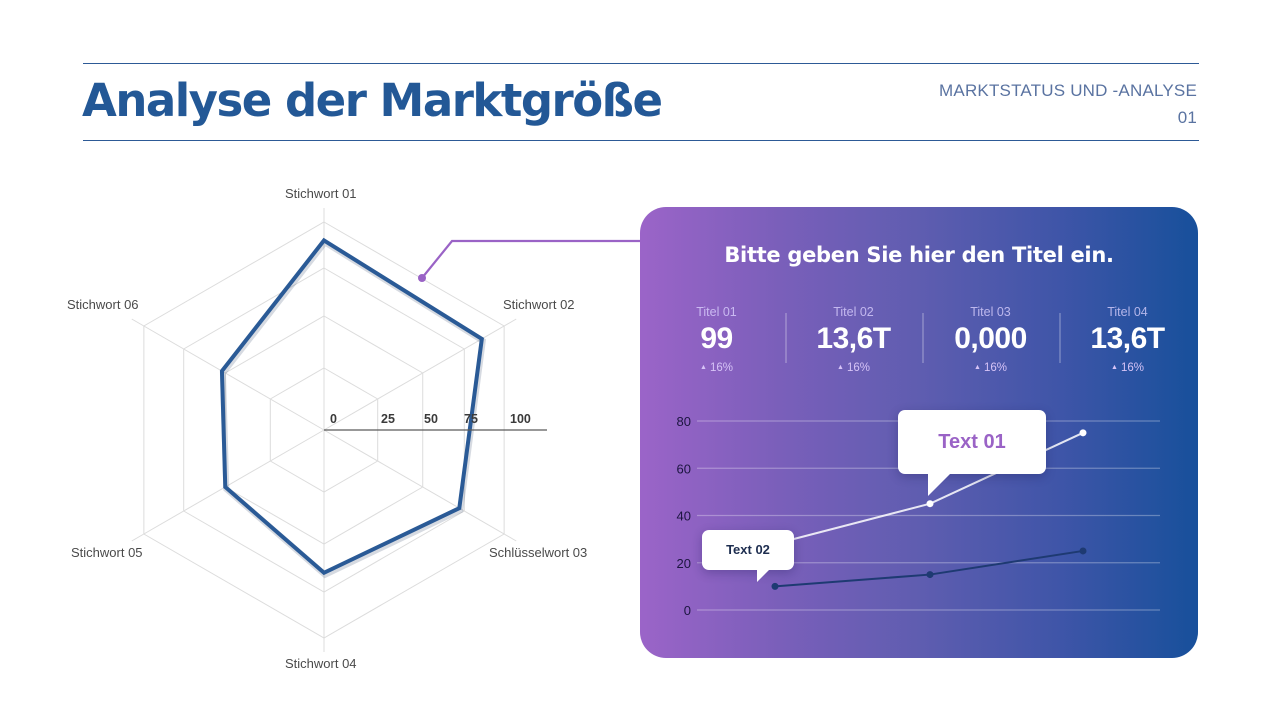  I want to click on kpi-item: Titel 03 0,000 ▲ 16%, so click(990, 342).